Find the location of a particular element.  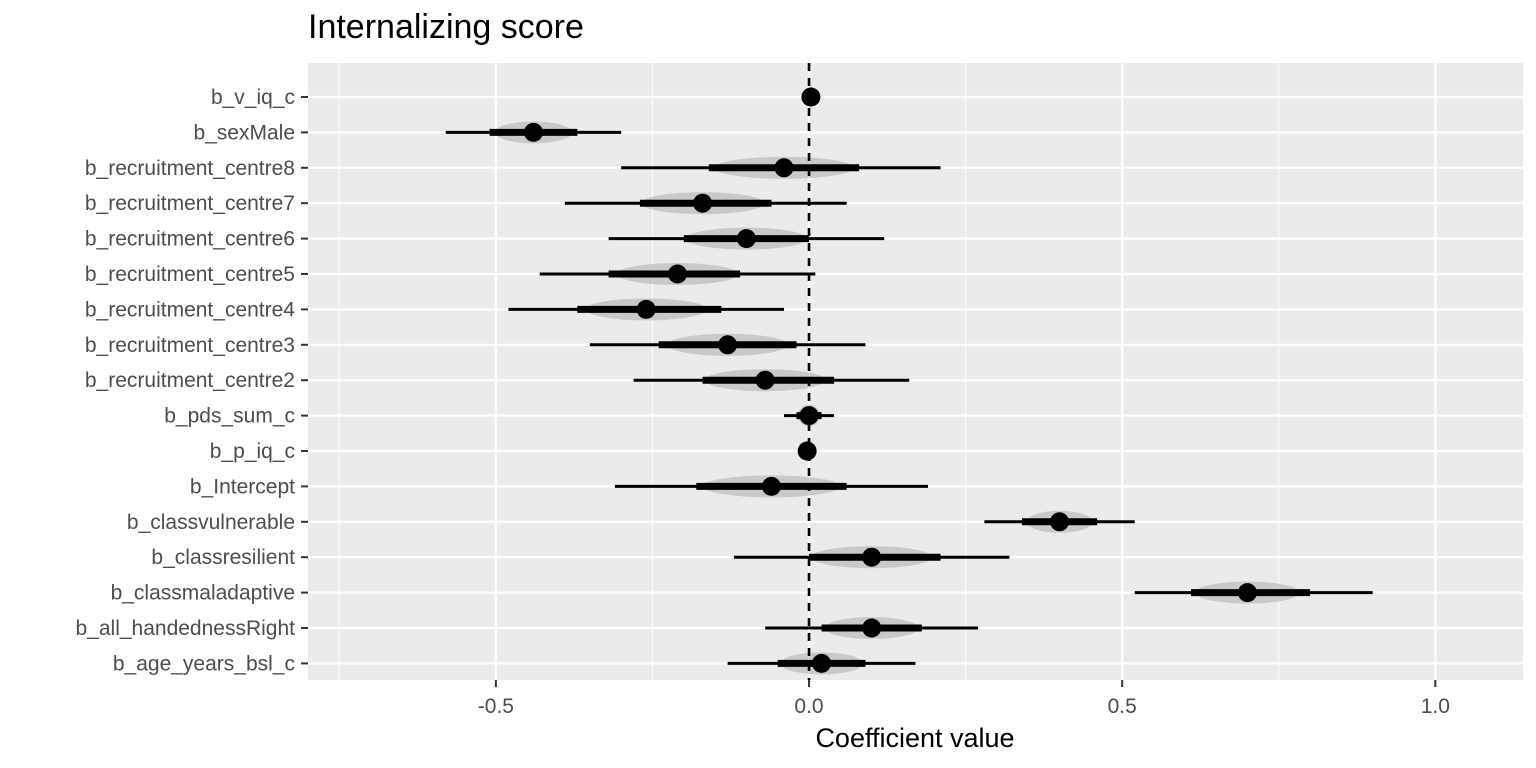

point-b-all-handednessright is located at coordinates (872, 628).